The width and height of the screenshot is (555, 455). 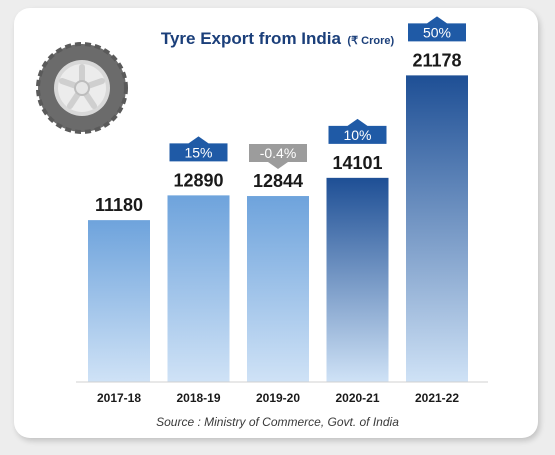 I want to click on category-label: 2018-19, so click(x=198, y=398).